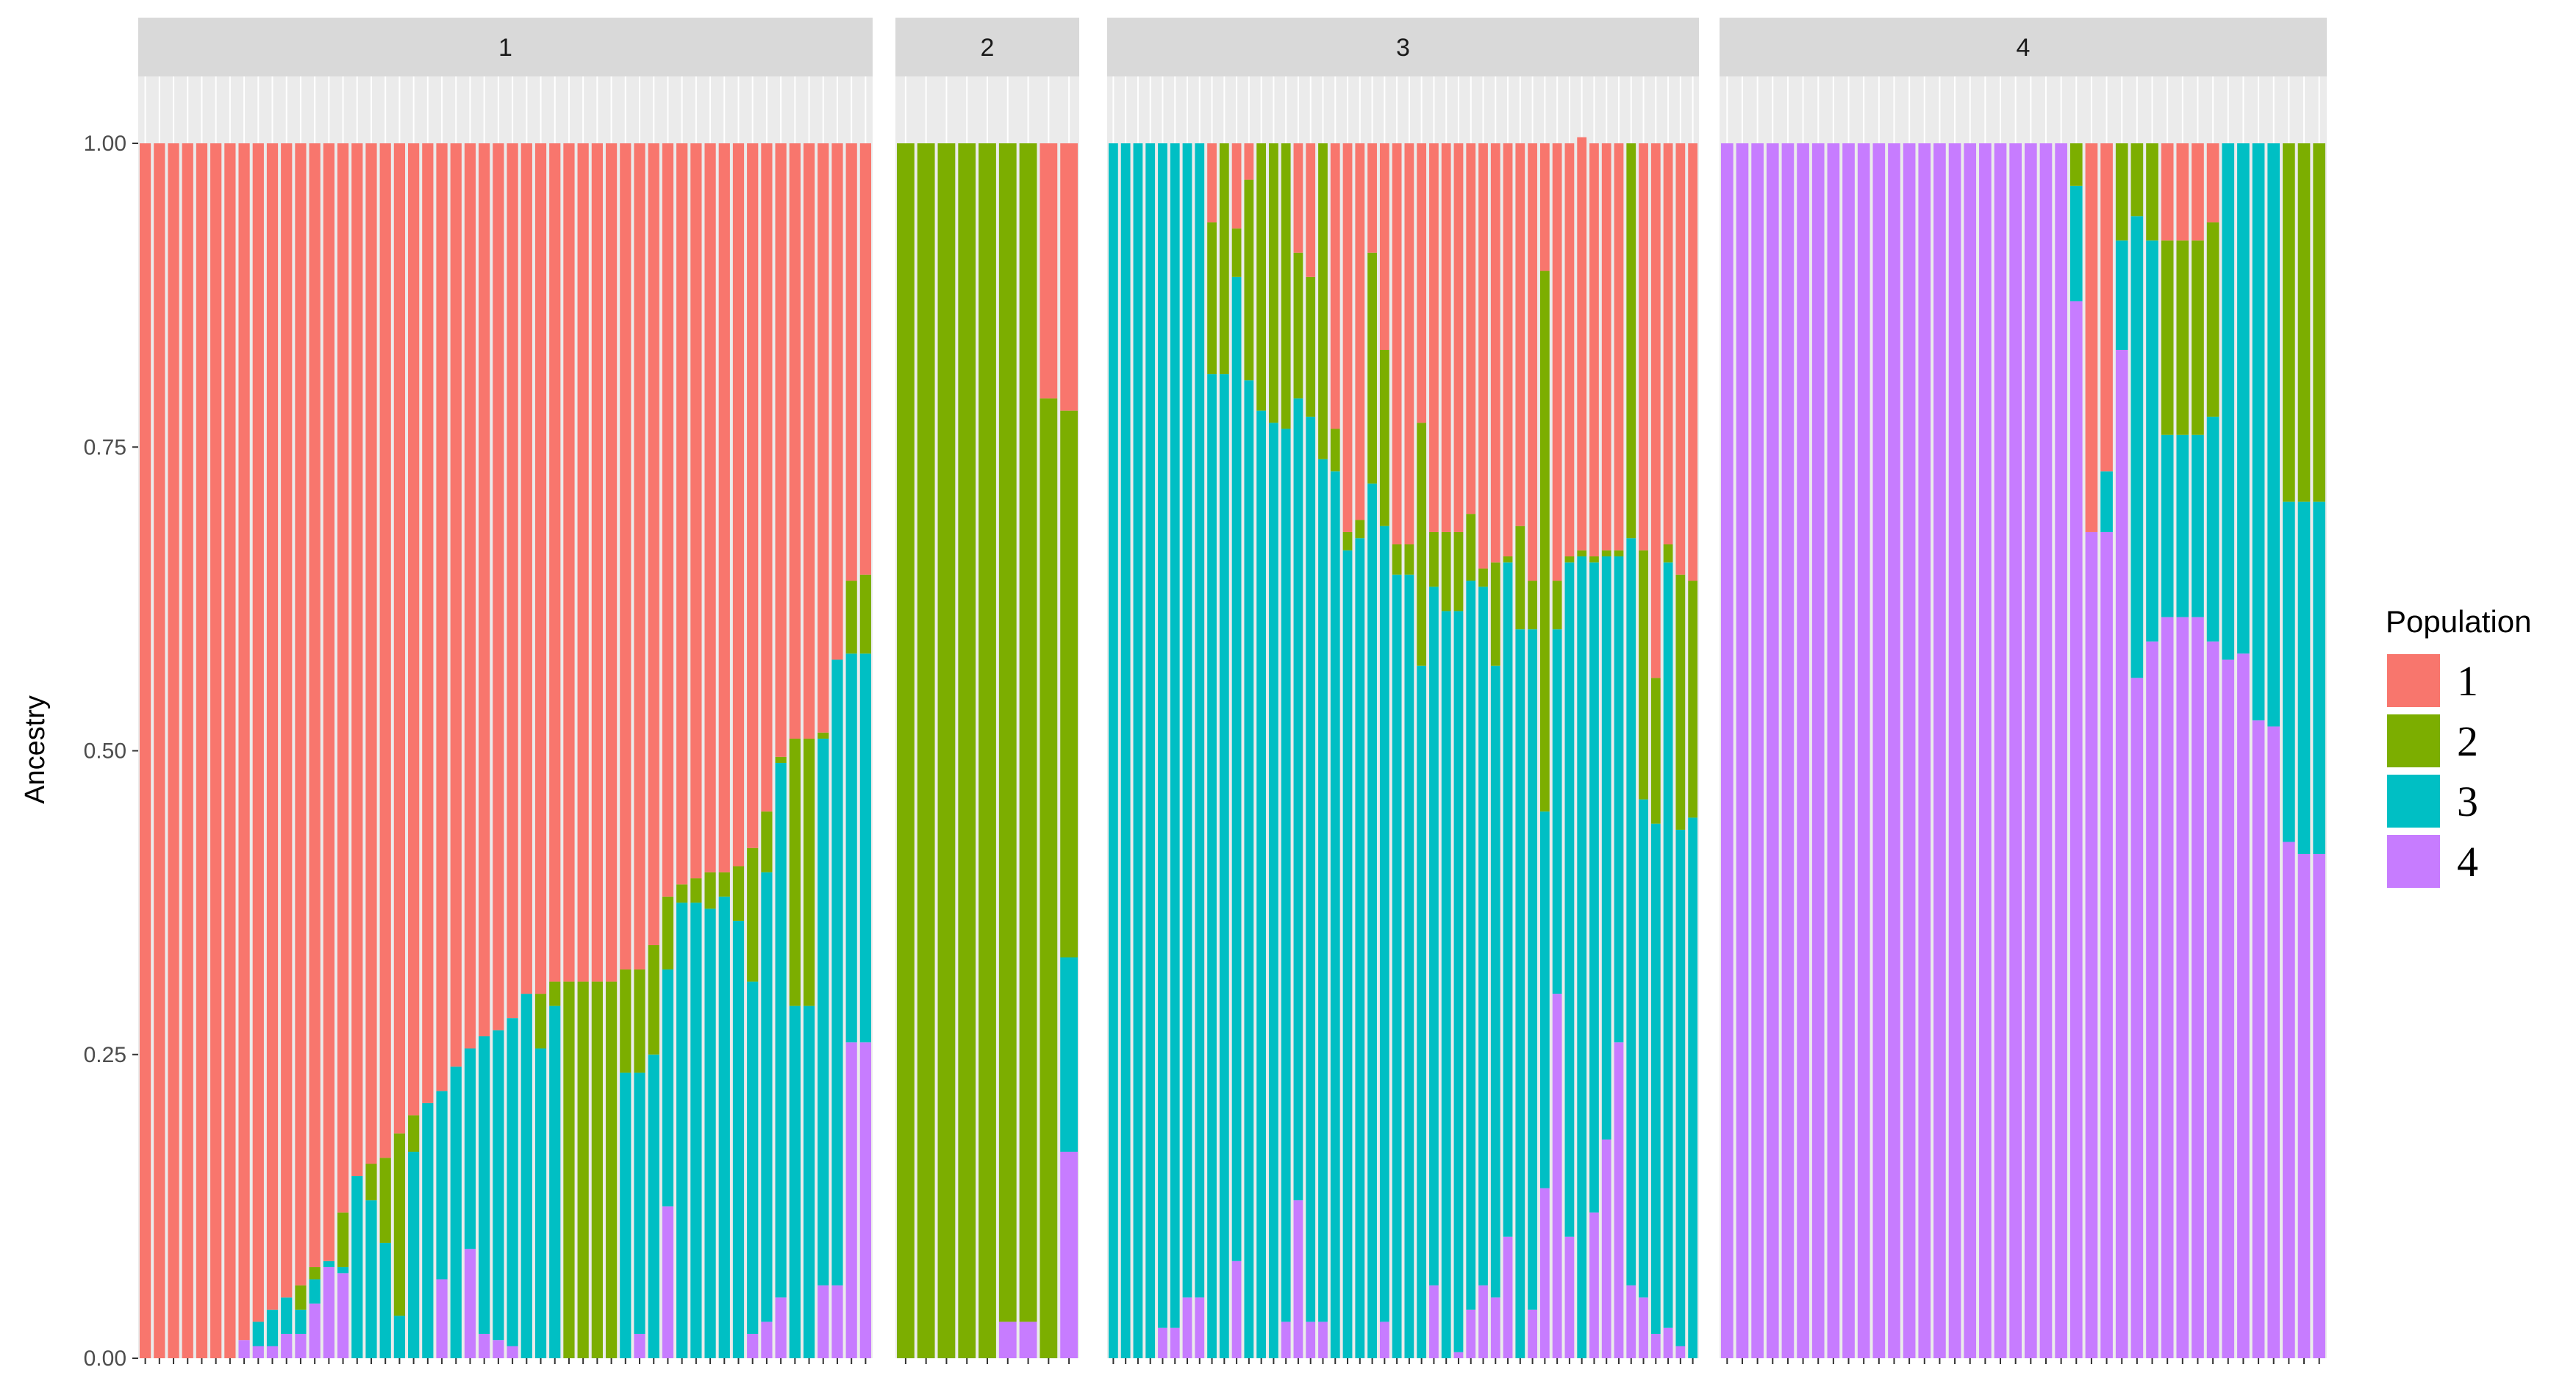 The image size is (2576, 1395). Describe the element at coordinates (105, 751) in the screenshot. I see `y-tick-label: 0.50` at that location.